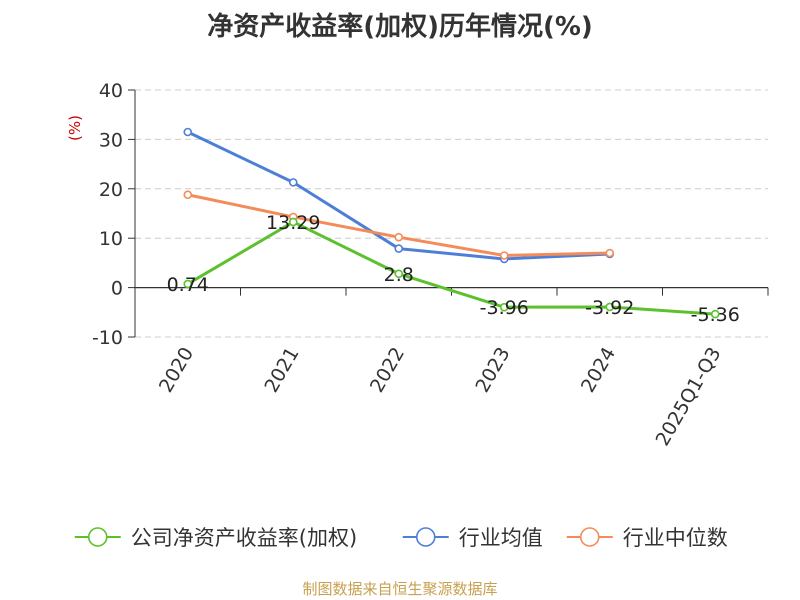 The image size is (800, 600). I want to click on x-tick-label: 2025Q1-Q3, so click(689, 397).